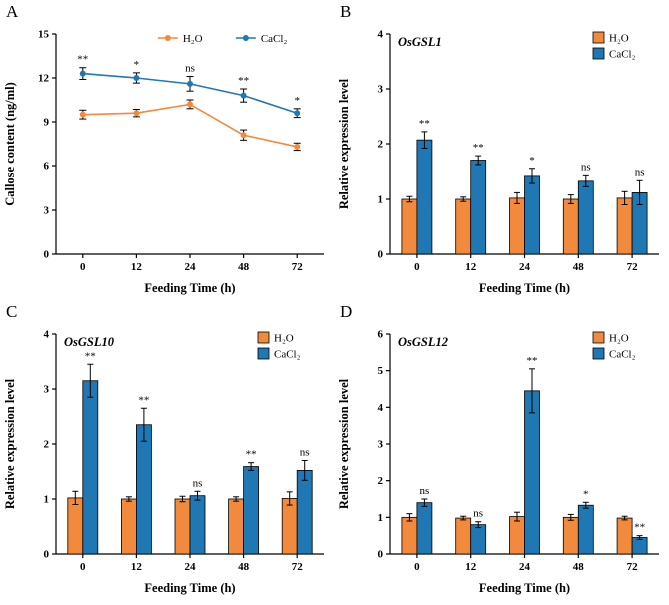 Image resolution: width=669 pixels, height=605 pixels. What do you see at coordinates (47, 123) in the screenshot?
I see `y-tick-label: 9` at bounding box center [47, 123].